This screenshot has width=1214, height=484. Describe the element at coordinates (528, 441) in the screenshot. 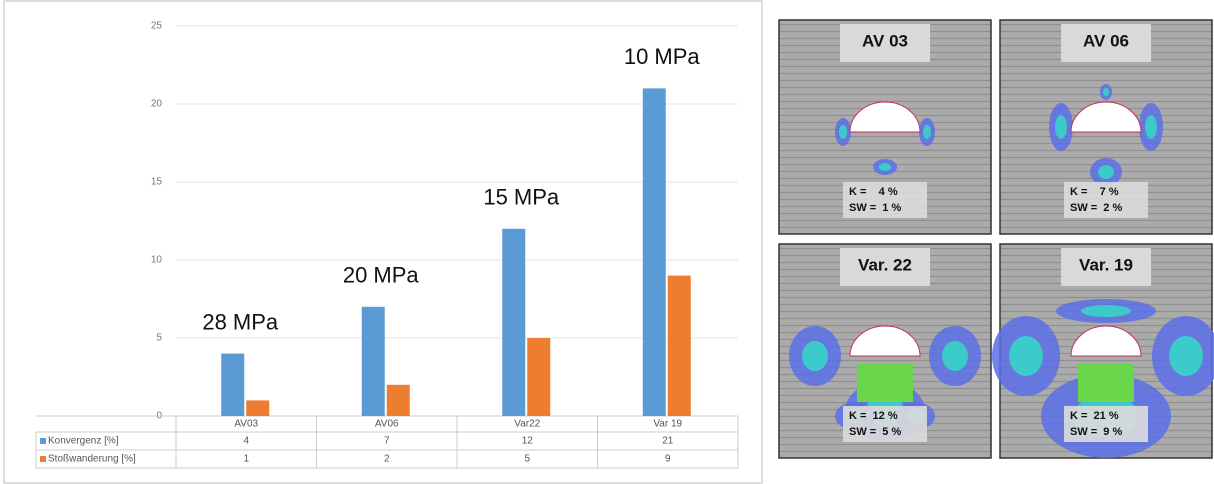

I see `table-value: 12` at that location.